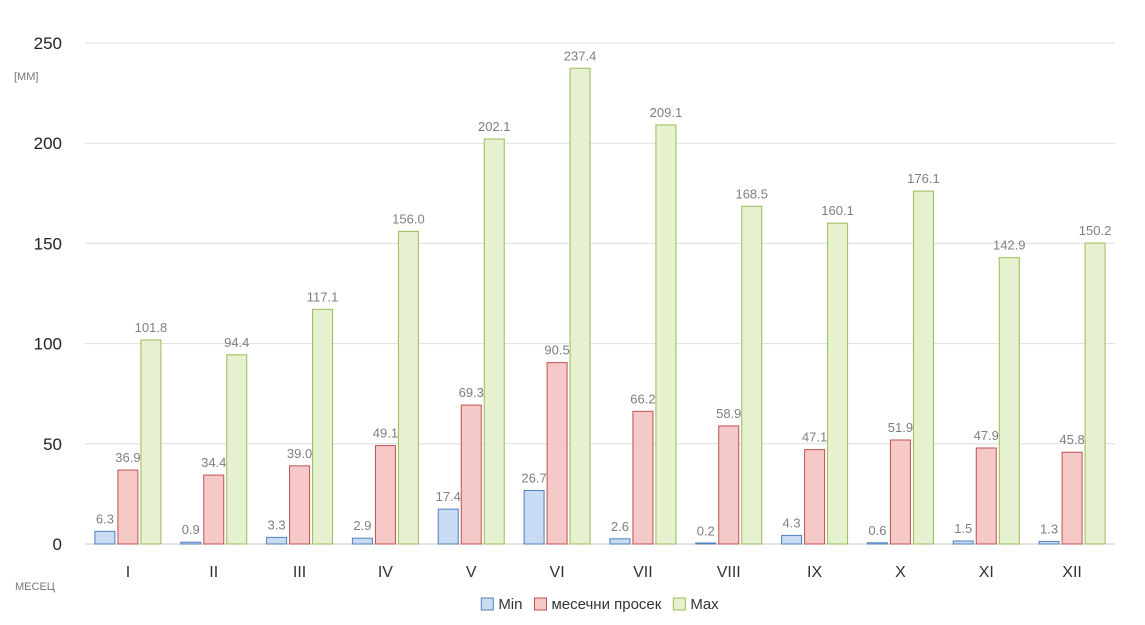 Image resolution: width=1145 pixels, height=625 pixels. Describe the element at coordinates (837, 210) in the screenshot. I see `data-label-max-ix: 160.1` at that location.